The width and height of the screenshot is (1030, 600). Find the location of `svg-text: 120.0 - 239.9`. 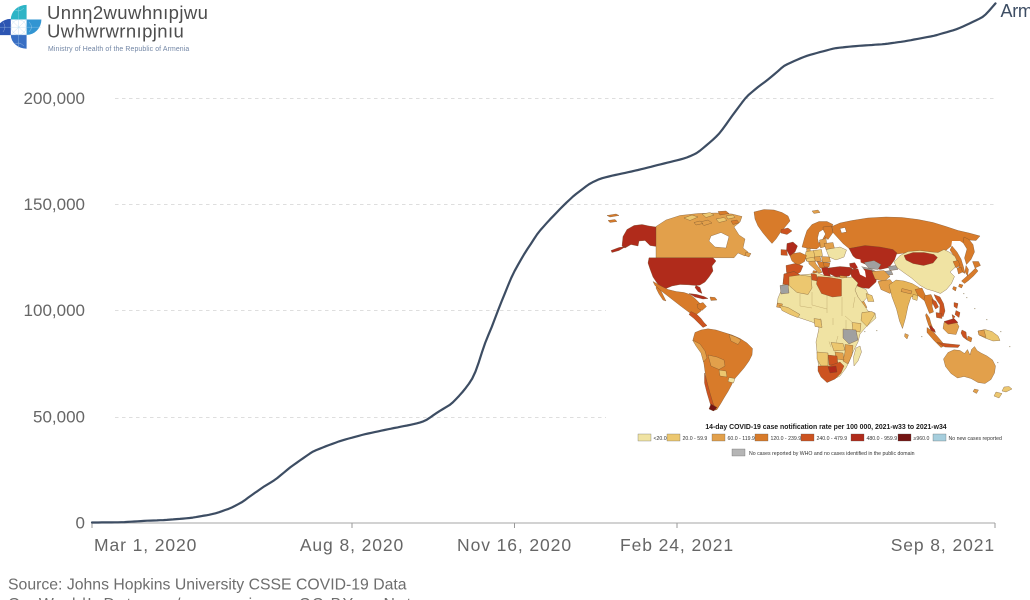

svg-text: 120.0 - 239.9 is located at coordinates (786, 439).